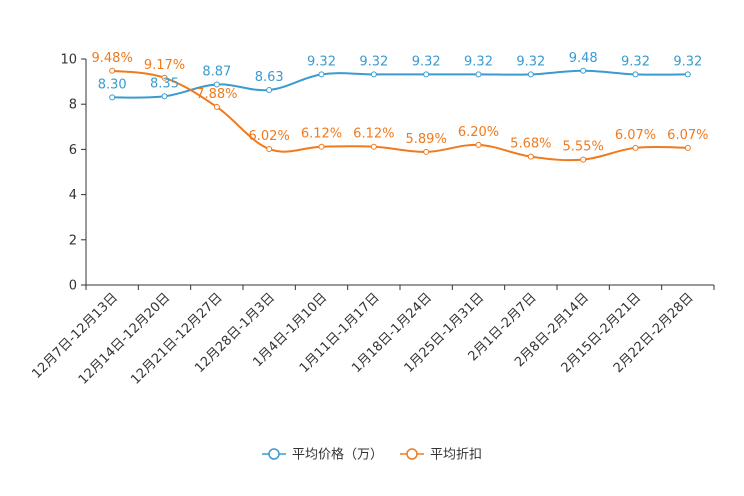 This screenshot has width=744, height=496. I want to click on x-tick-label: 12月21日-12月27日, so click(176, 338).